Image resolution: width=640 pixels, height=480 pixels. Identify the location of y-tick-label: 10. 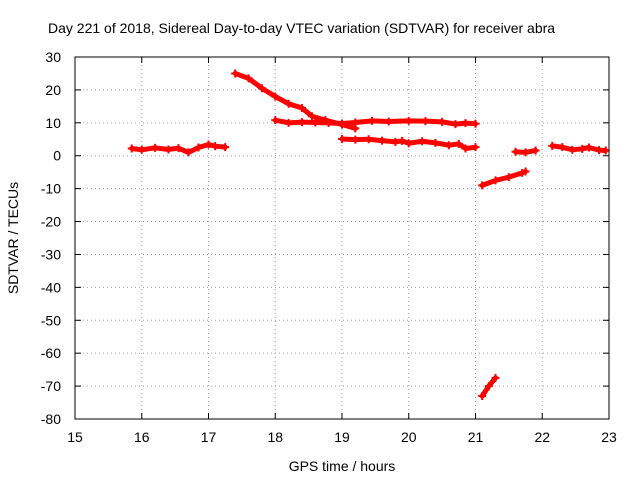
(53, 123).